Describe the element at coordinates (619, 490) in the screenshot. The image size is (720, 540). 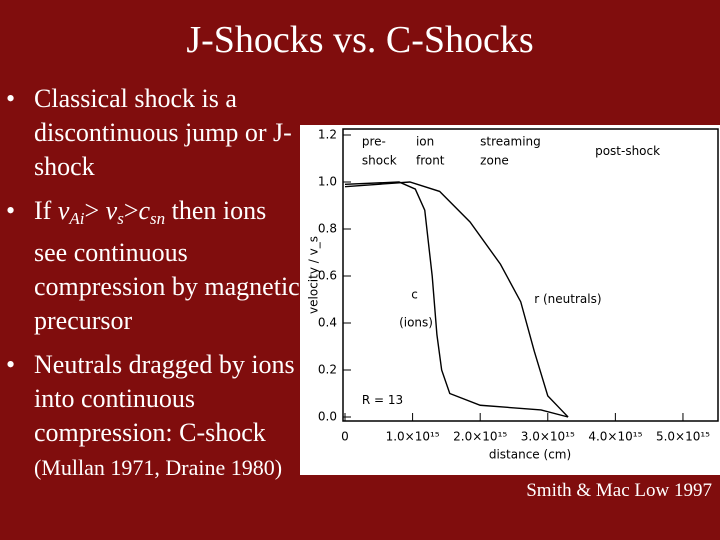
I see `caption: Smith & Mac Low 1997` at that location.